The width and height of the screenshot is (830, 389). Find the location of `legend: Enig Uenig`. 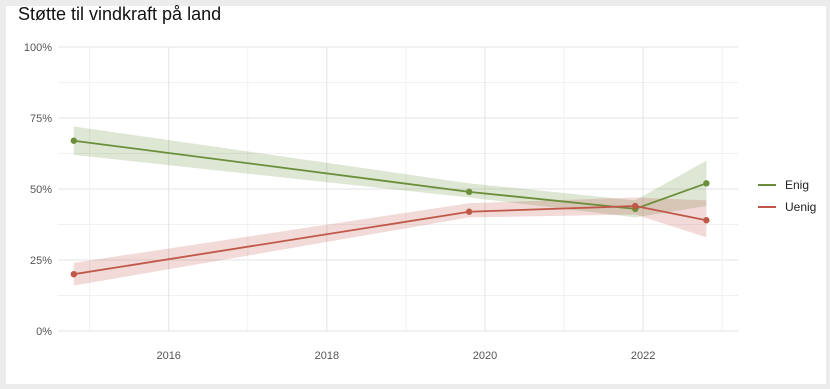

legend: Enig Uenig is located at coordinates (787, 196).